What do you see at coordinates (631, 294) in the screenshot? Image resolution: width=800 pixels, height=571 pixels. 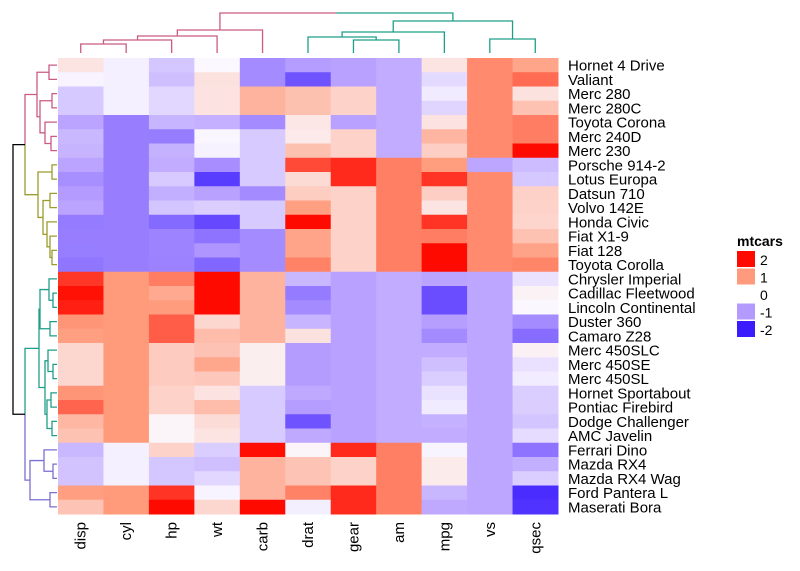 I see `row-label: Cadillac Fleetwood` at bounding box center [631, 294].